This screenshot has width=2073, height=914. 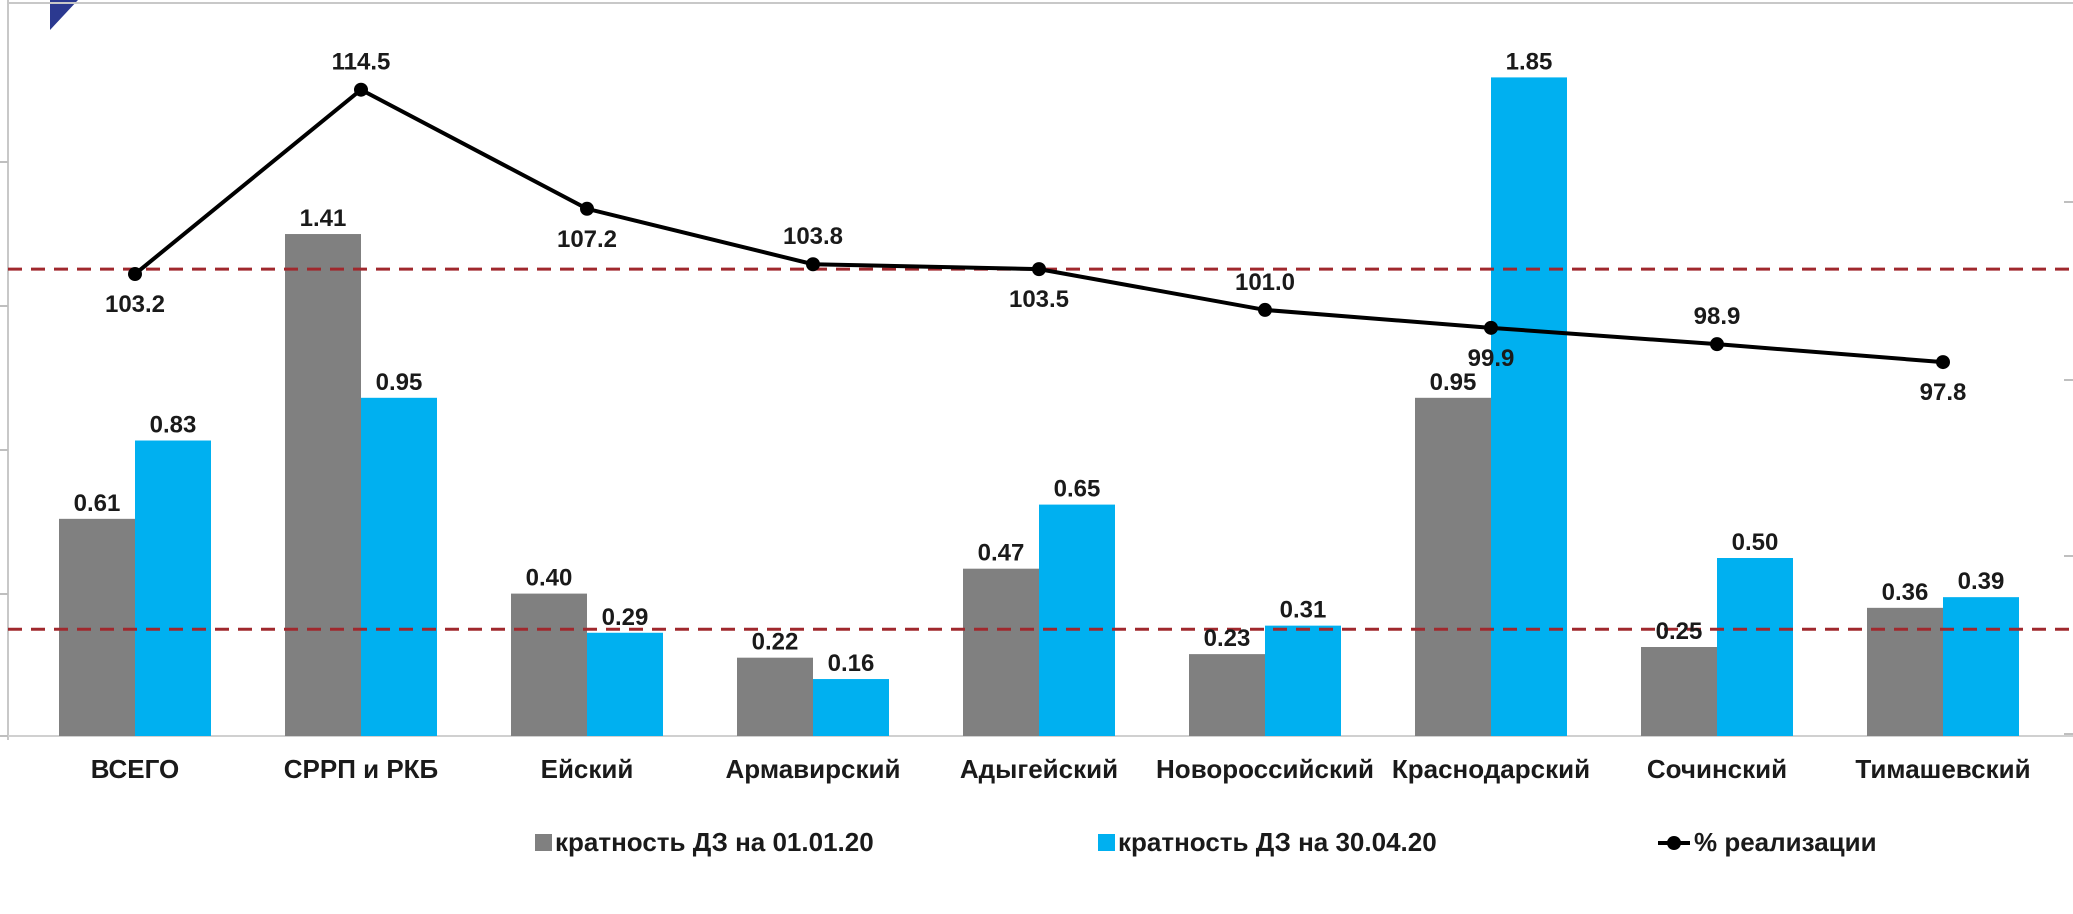 What do you see at coordinates (714, 842) in the screenshot?
I see `legend-label-series-0: кратность ДЗ на 01.01.20` at bounding box center [714, 842].